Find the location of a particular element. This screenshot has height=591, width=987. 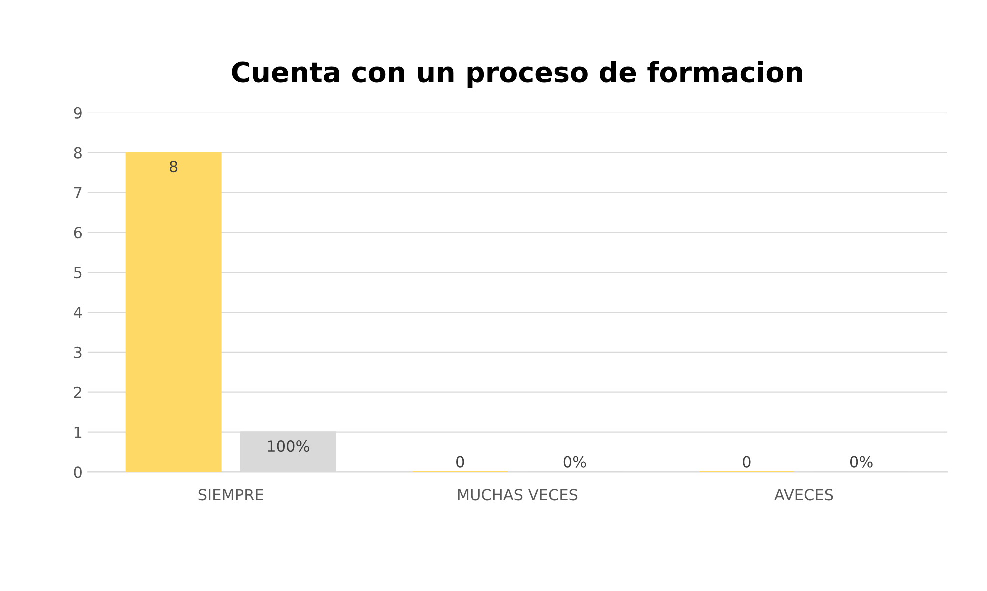

data-label: 100% is located at coordinates (289, 446).